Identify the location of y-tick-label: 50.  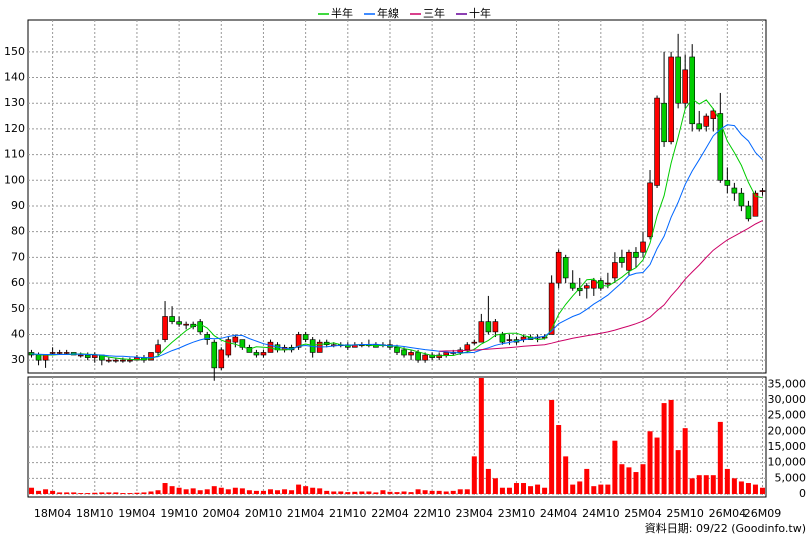
(18, 308).